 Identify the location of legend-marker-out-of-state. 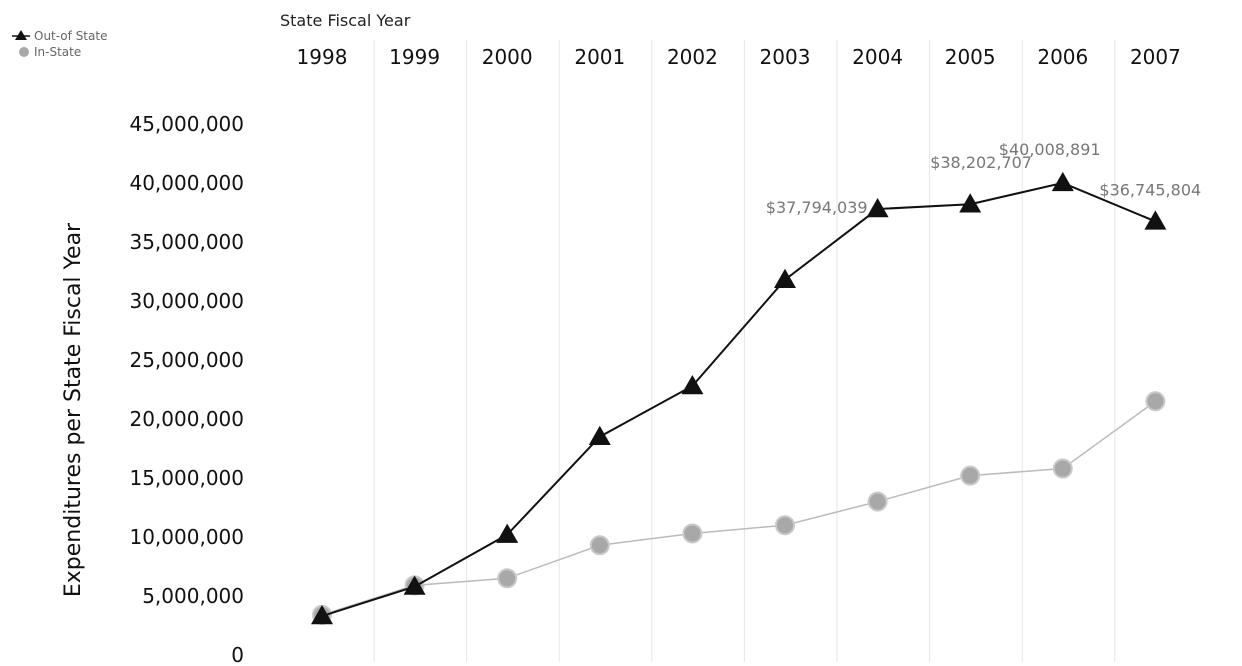
(21, 35).